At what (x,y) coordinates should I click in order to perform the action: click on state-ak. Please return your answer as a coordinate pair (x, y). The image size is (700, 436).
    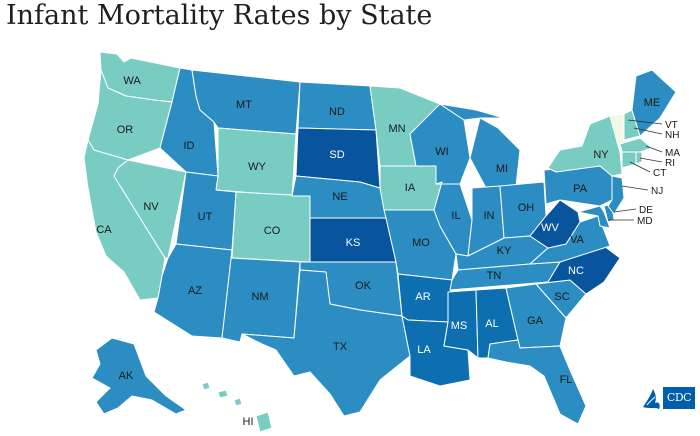
    Looking at the image, I should click on (139, 376).